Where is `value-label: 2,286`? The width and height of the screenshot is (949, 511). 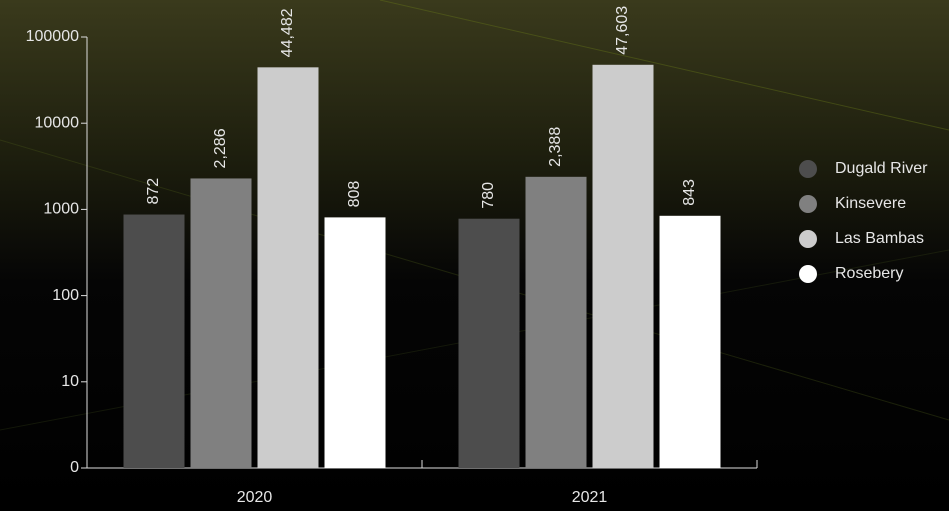 value-label: 2,286 is located at coordinates (220, 148).